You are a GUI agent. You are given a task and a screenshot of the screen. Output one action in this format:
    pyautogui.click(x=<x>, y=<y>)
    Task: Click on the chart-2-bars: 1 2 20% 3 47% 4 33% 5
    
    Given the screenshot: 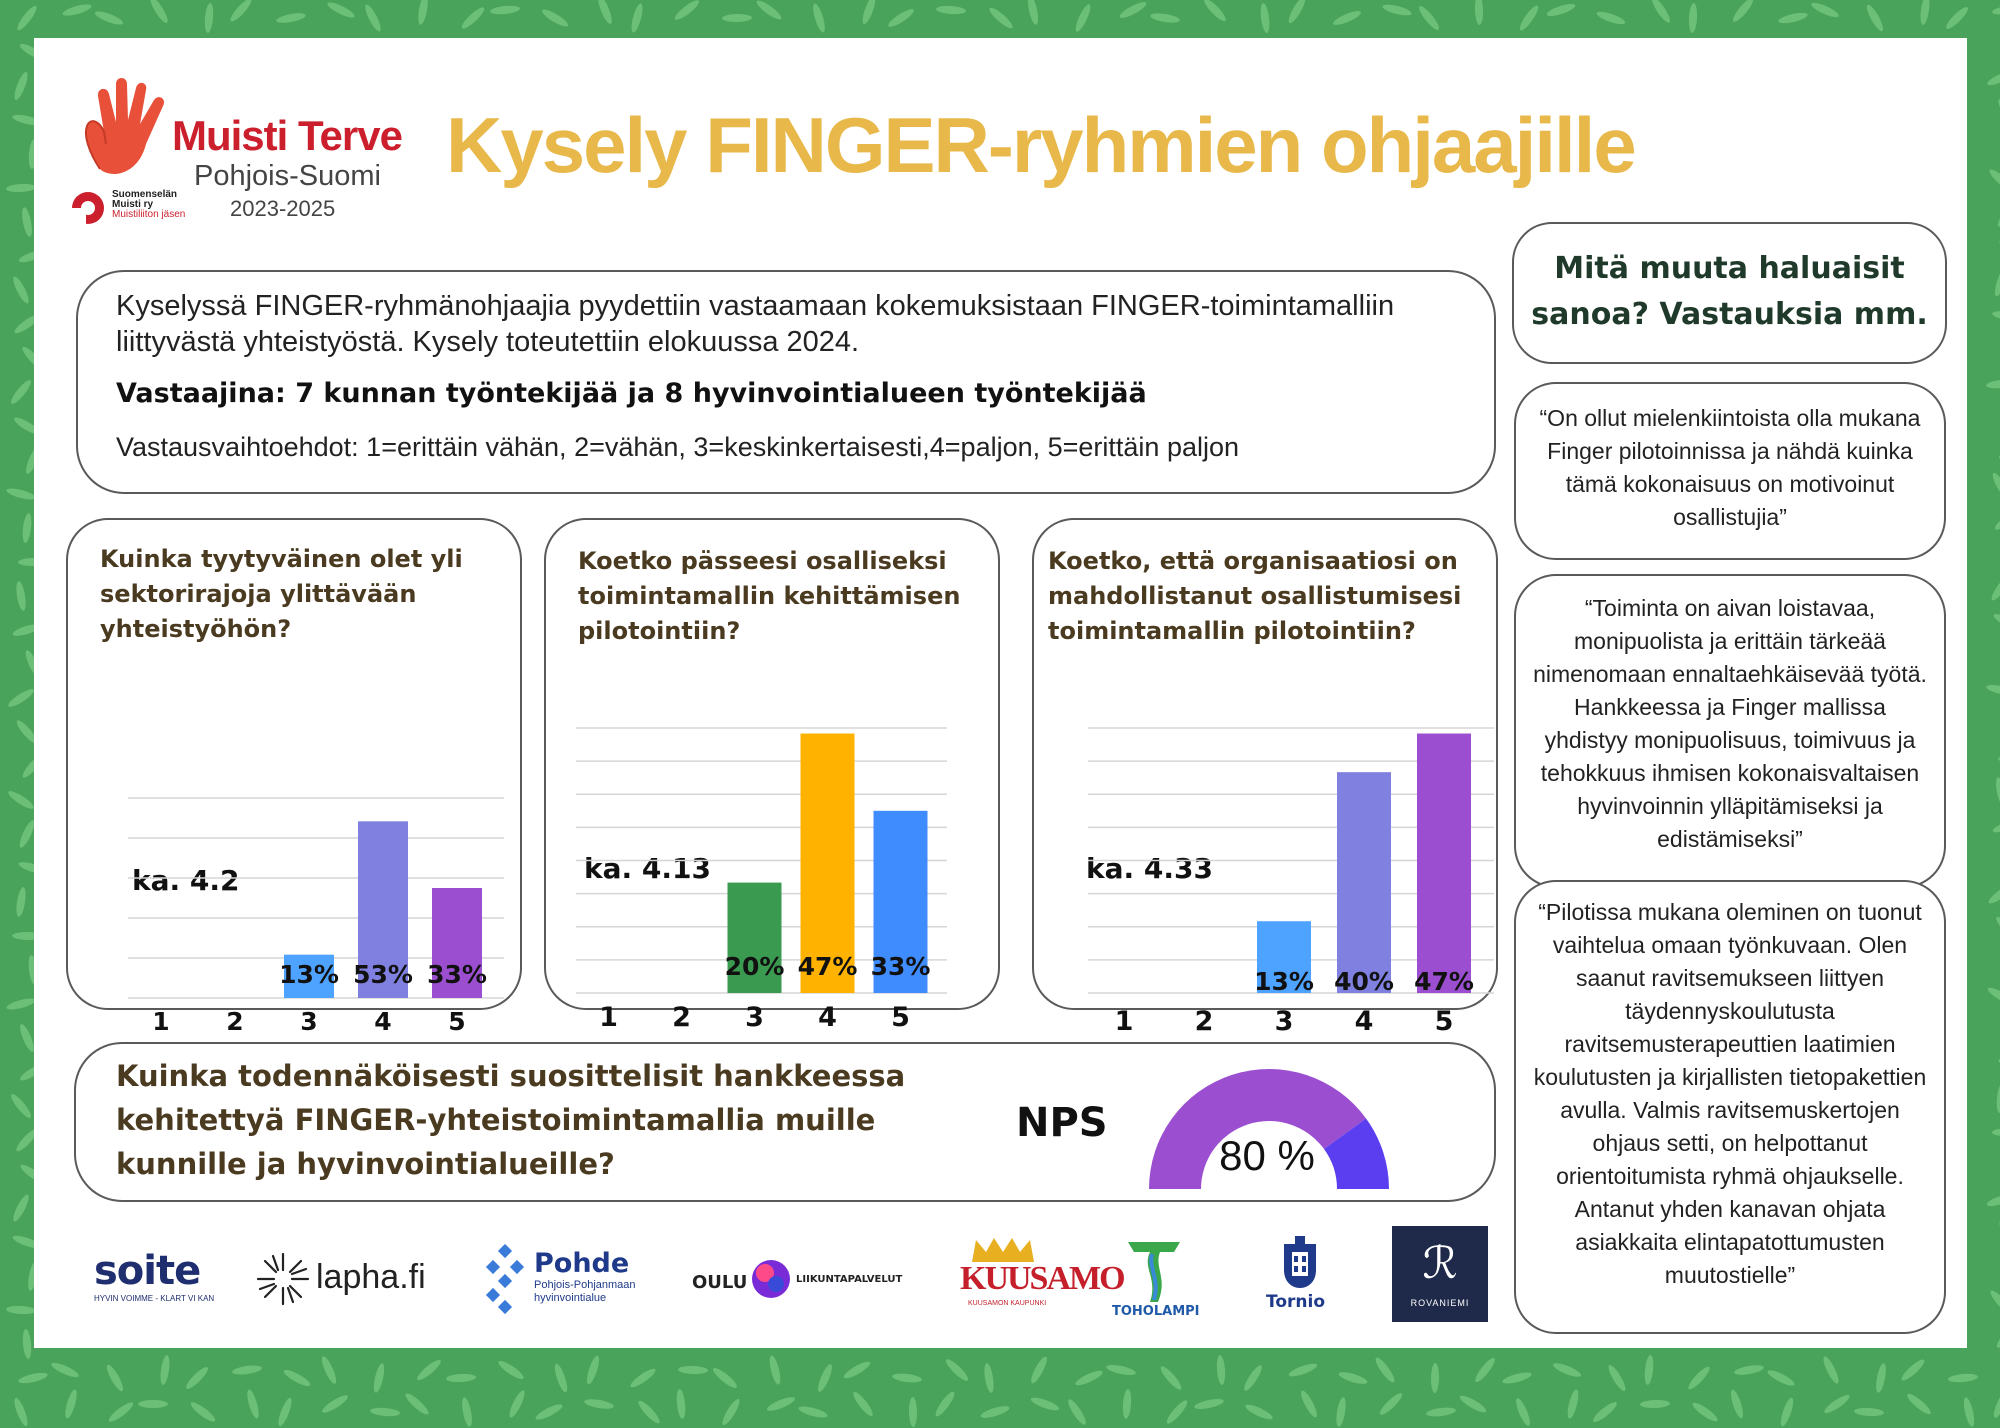 What is the action you would take?
    pyautogui.click(x=761, y=880)
    